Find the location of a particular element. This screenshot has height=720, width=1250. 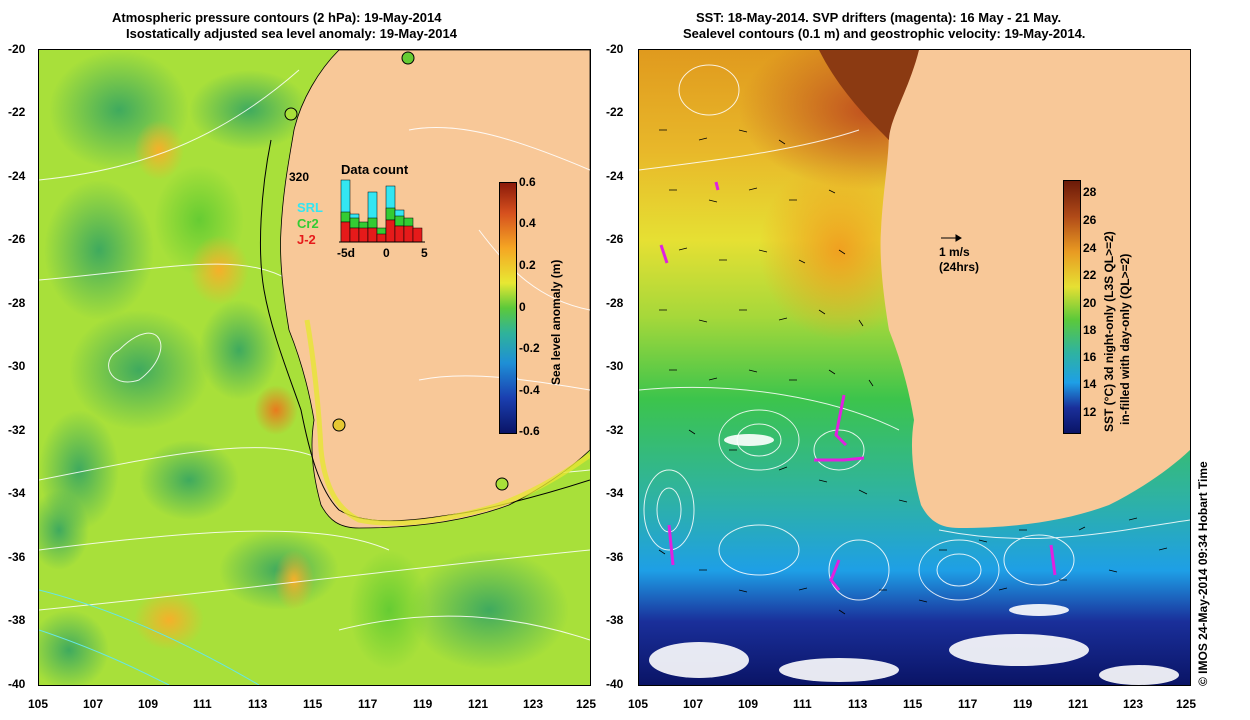

tide-gauge-markers is located at coordinates (396, 271).